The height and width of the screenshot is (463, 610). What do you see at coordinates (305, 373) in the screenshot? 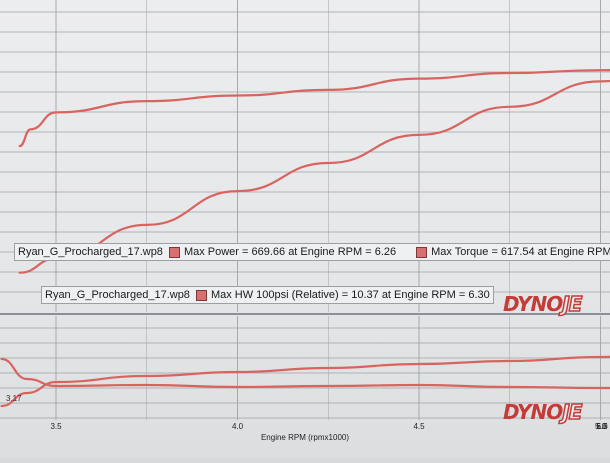
I see `second-trace-line` at bounding box center [305, 373].